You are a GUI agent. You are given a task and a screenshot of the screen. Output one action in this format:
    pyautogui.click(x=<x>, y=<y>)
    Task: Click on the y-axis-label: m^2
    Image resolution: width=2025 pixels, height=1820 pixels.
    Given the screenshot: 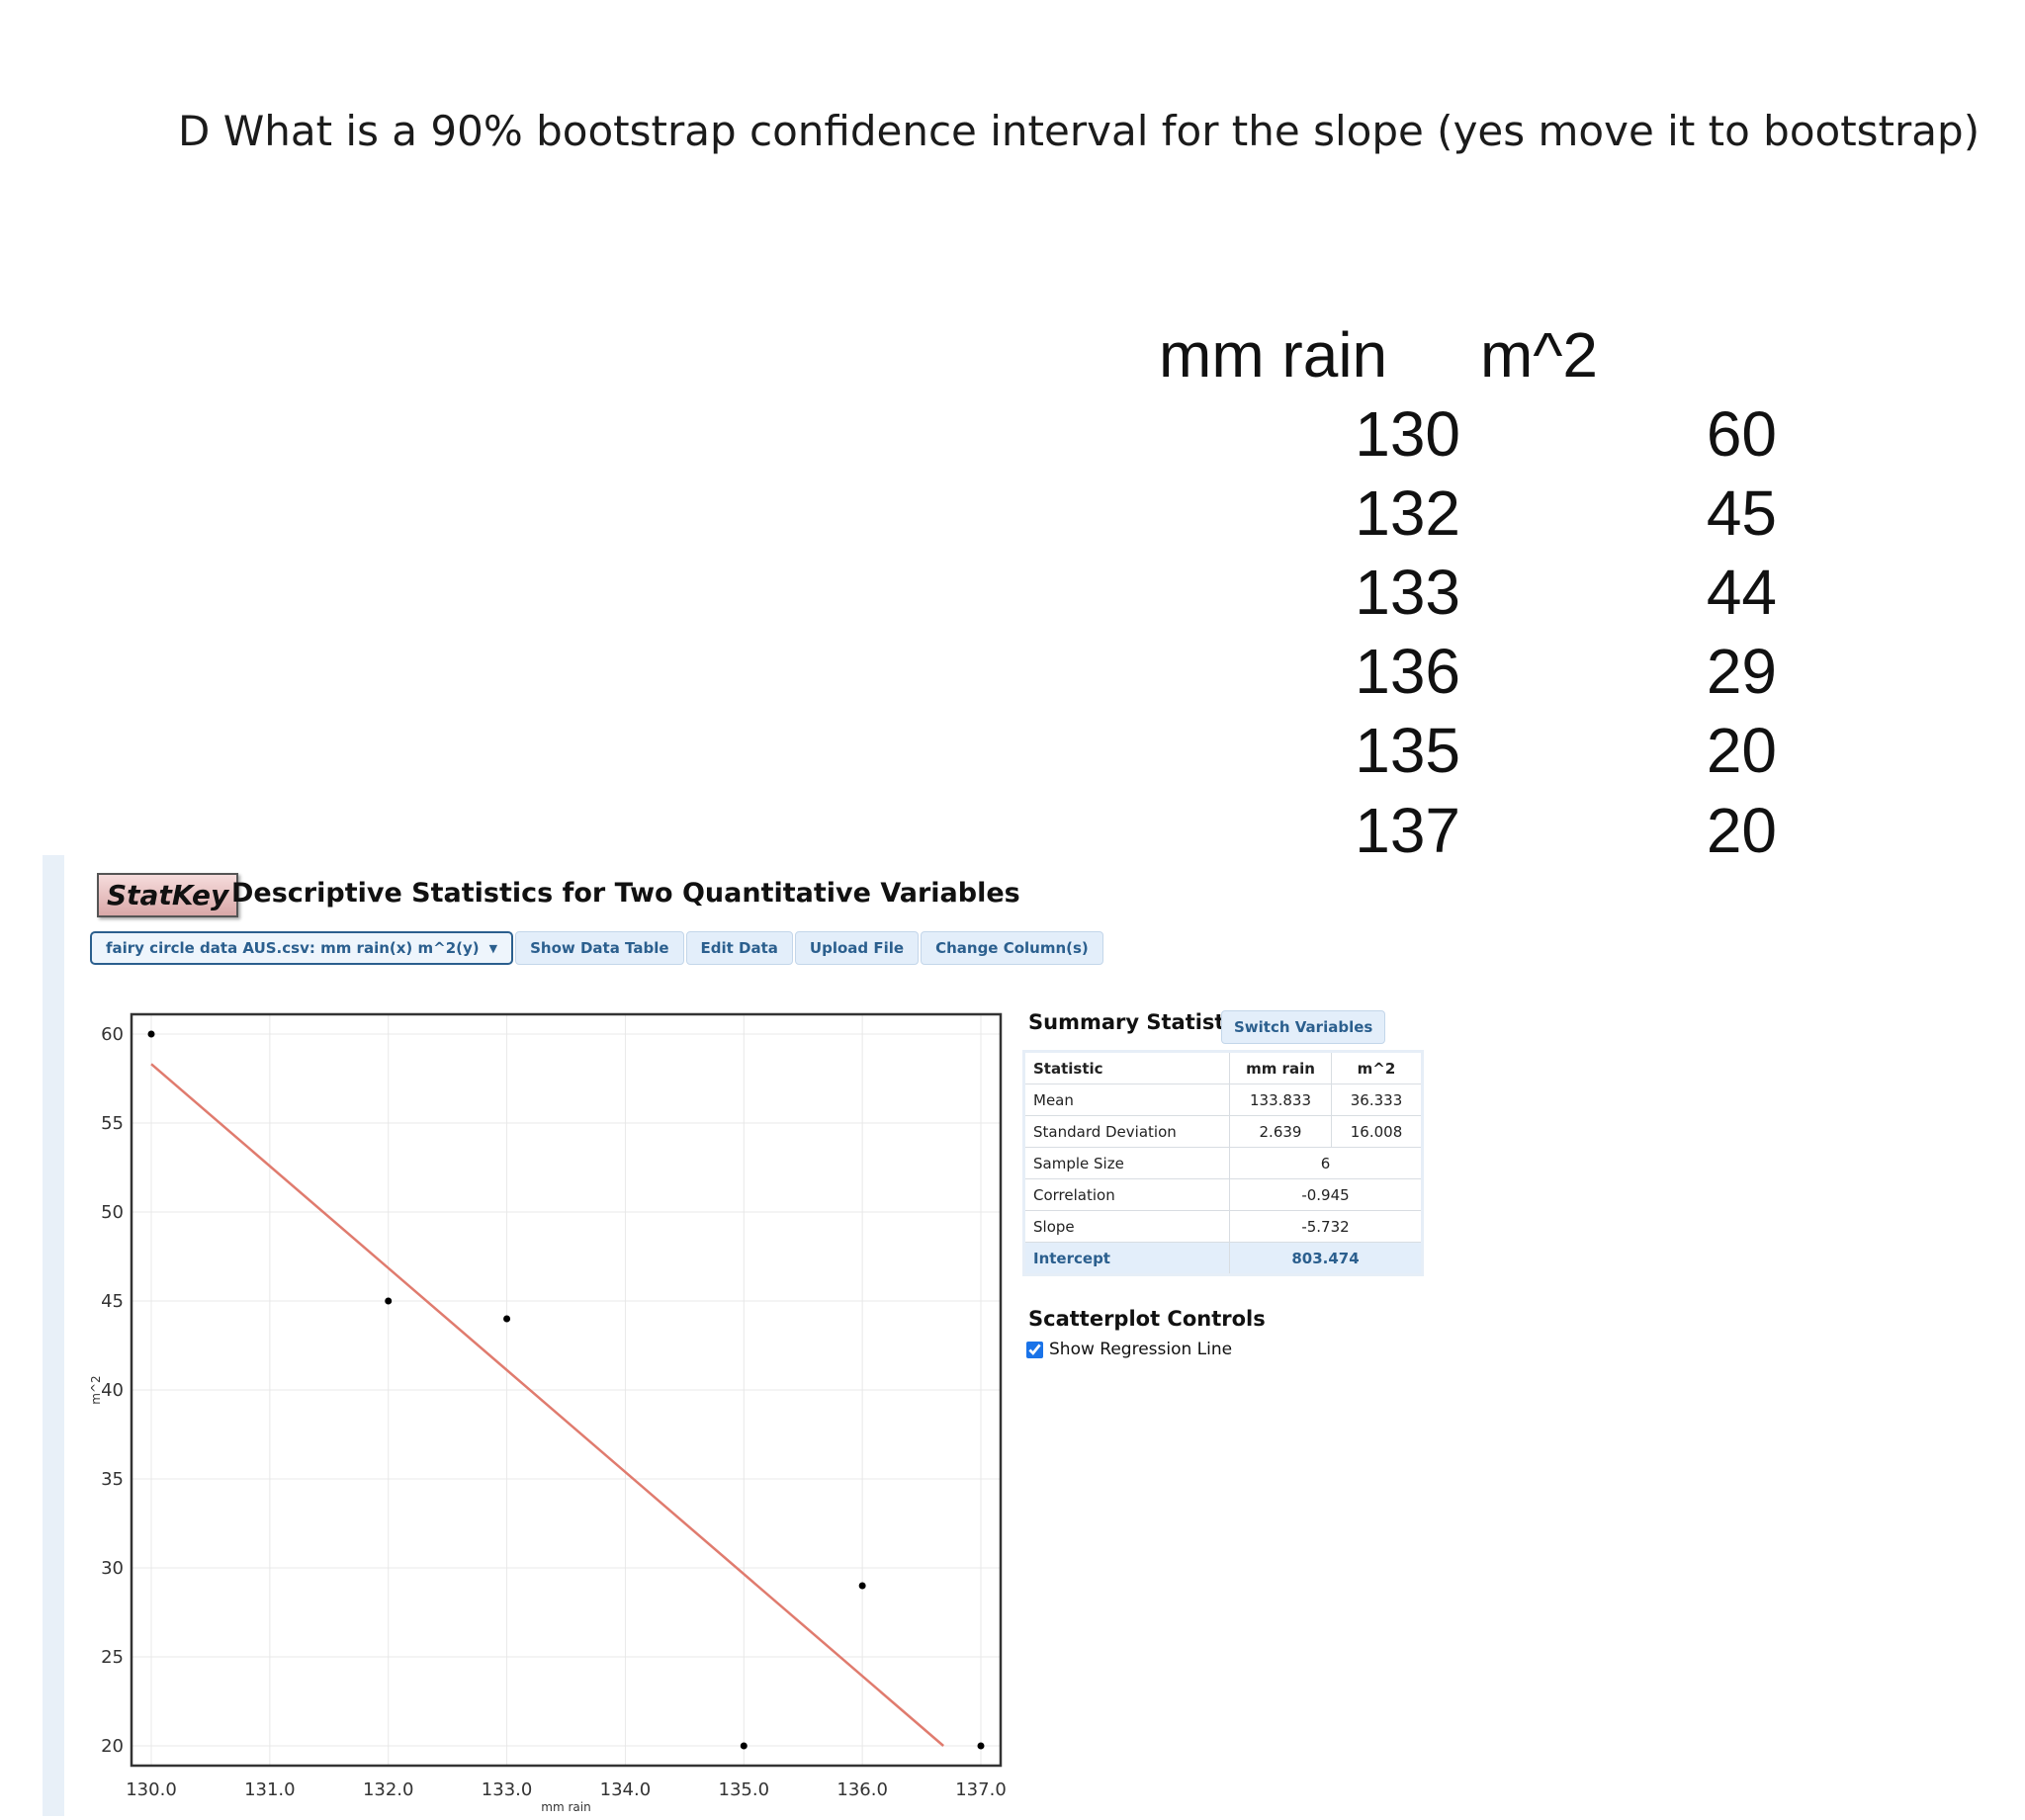 What is the action you would take?
    pyautogui.click(x=96, y=1389)
    